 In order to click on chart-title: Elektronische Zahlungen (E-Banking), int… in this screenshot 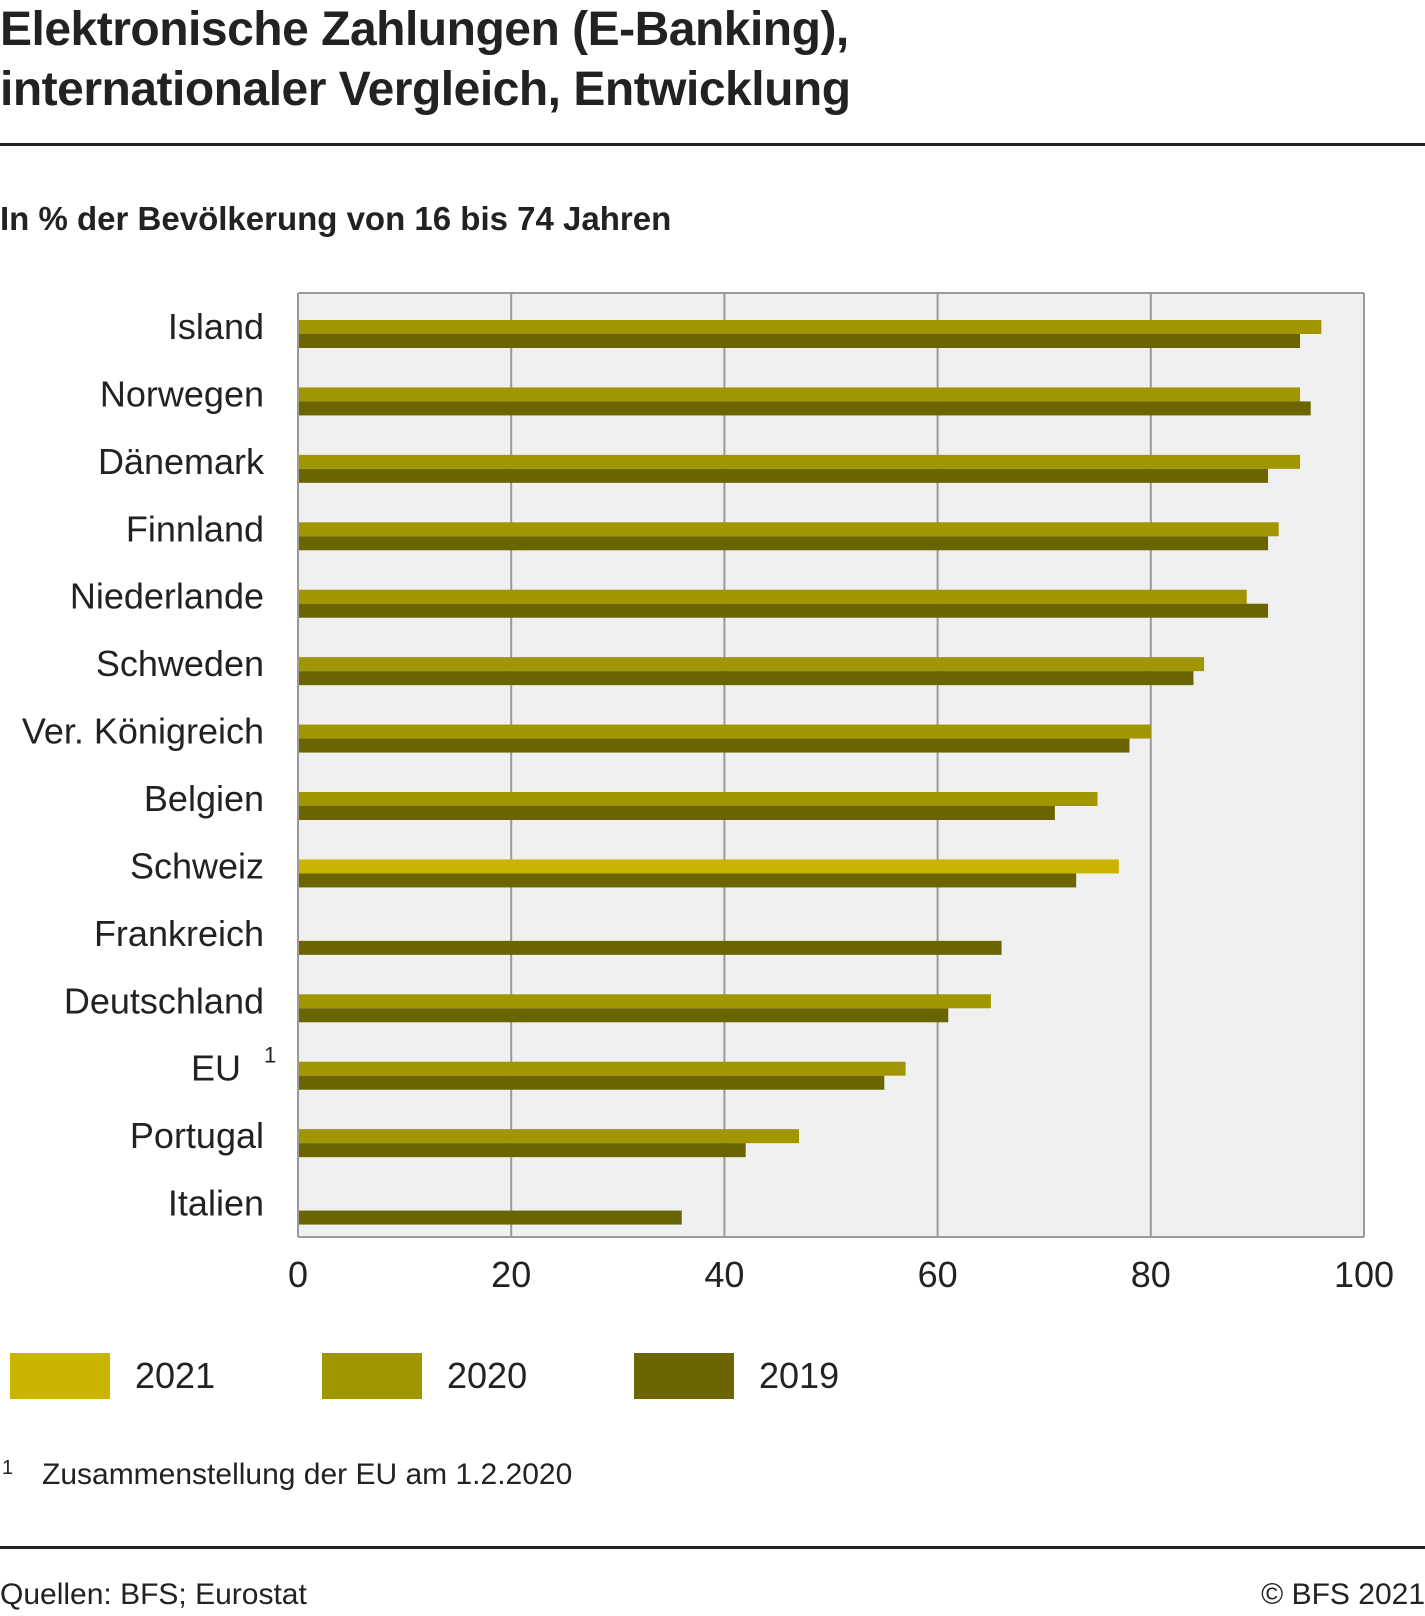, I will do `click(700, 60)`.